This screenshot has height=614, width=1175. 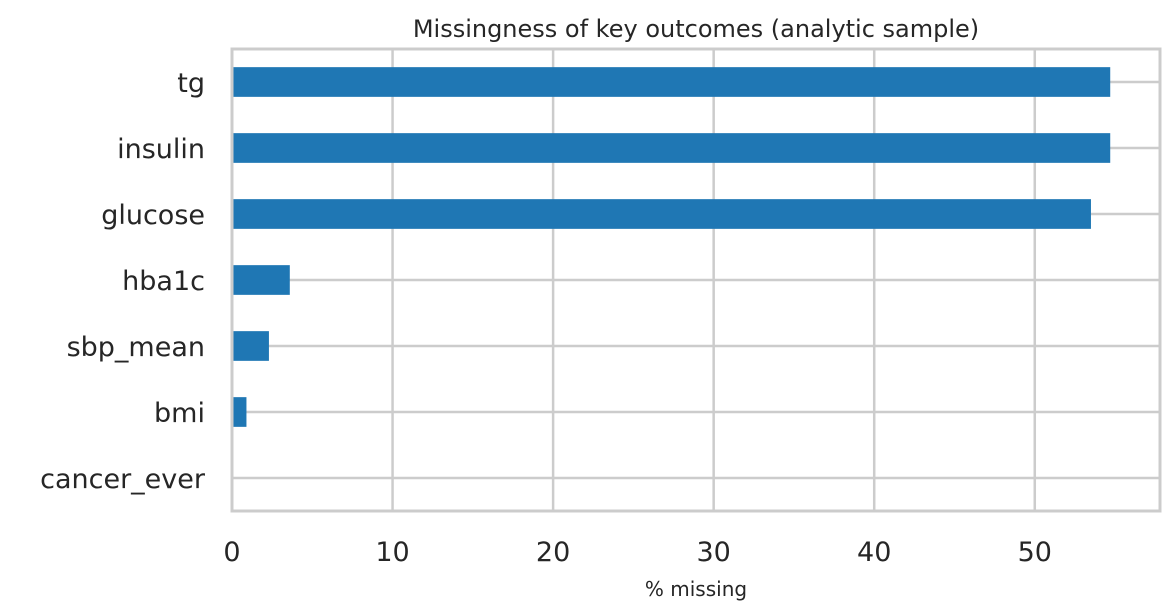 What do you see at coordinates (671, 148) in the screenshot?
I see `bar-insulin` at bounding box center [671, 148].